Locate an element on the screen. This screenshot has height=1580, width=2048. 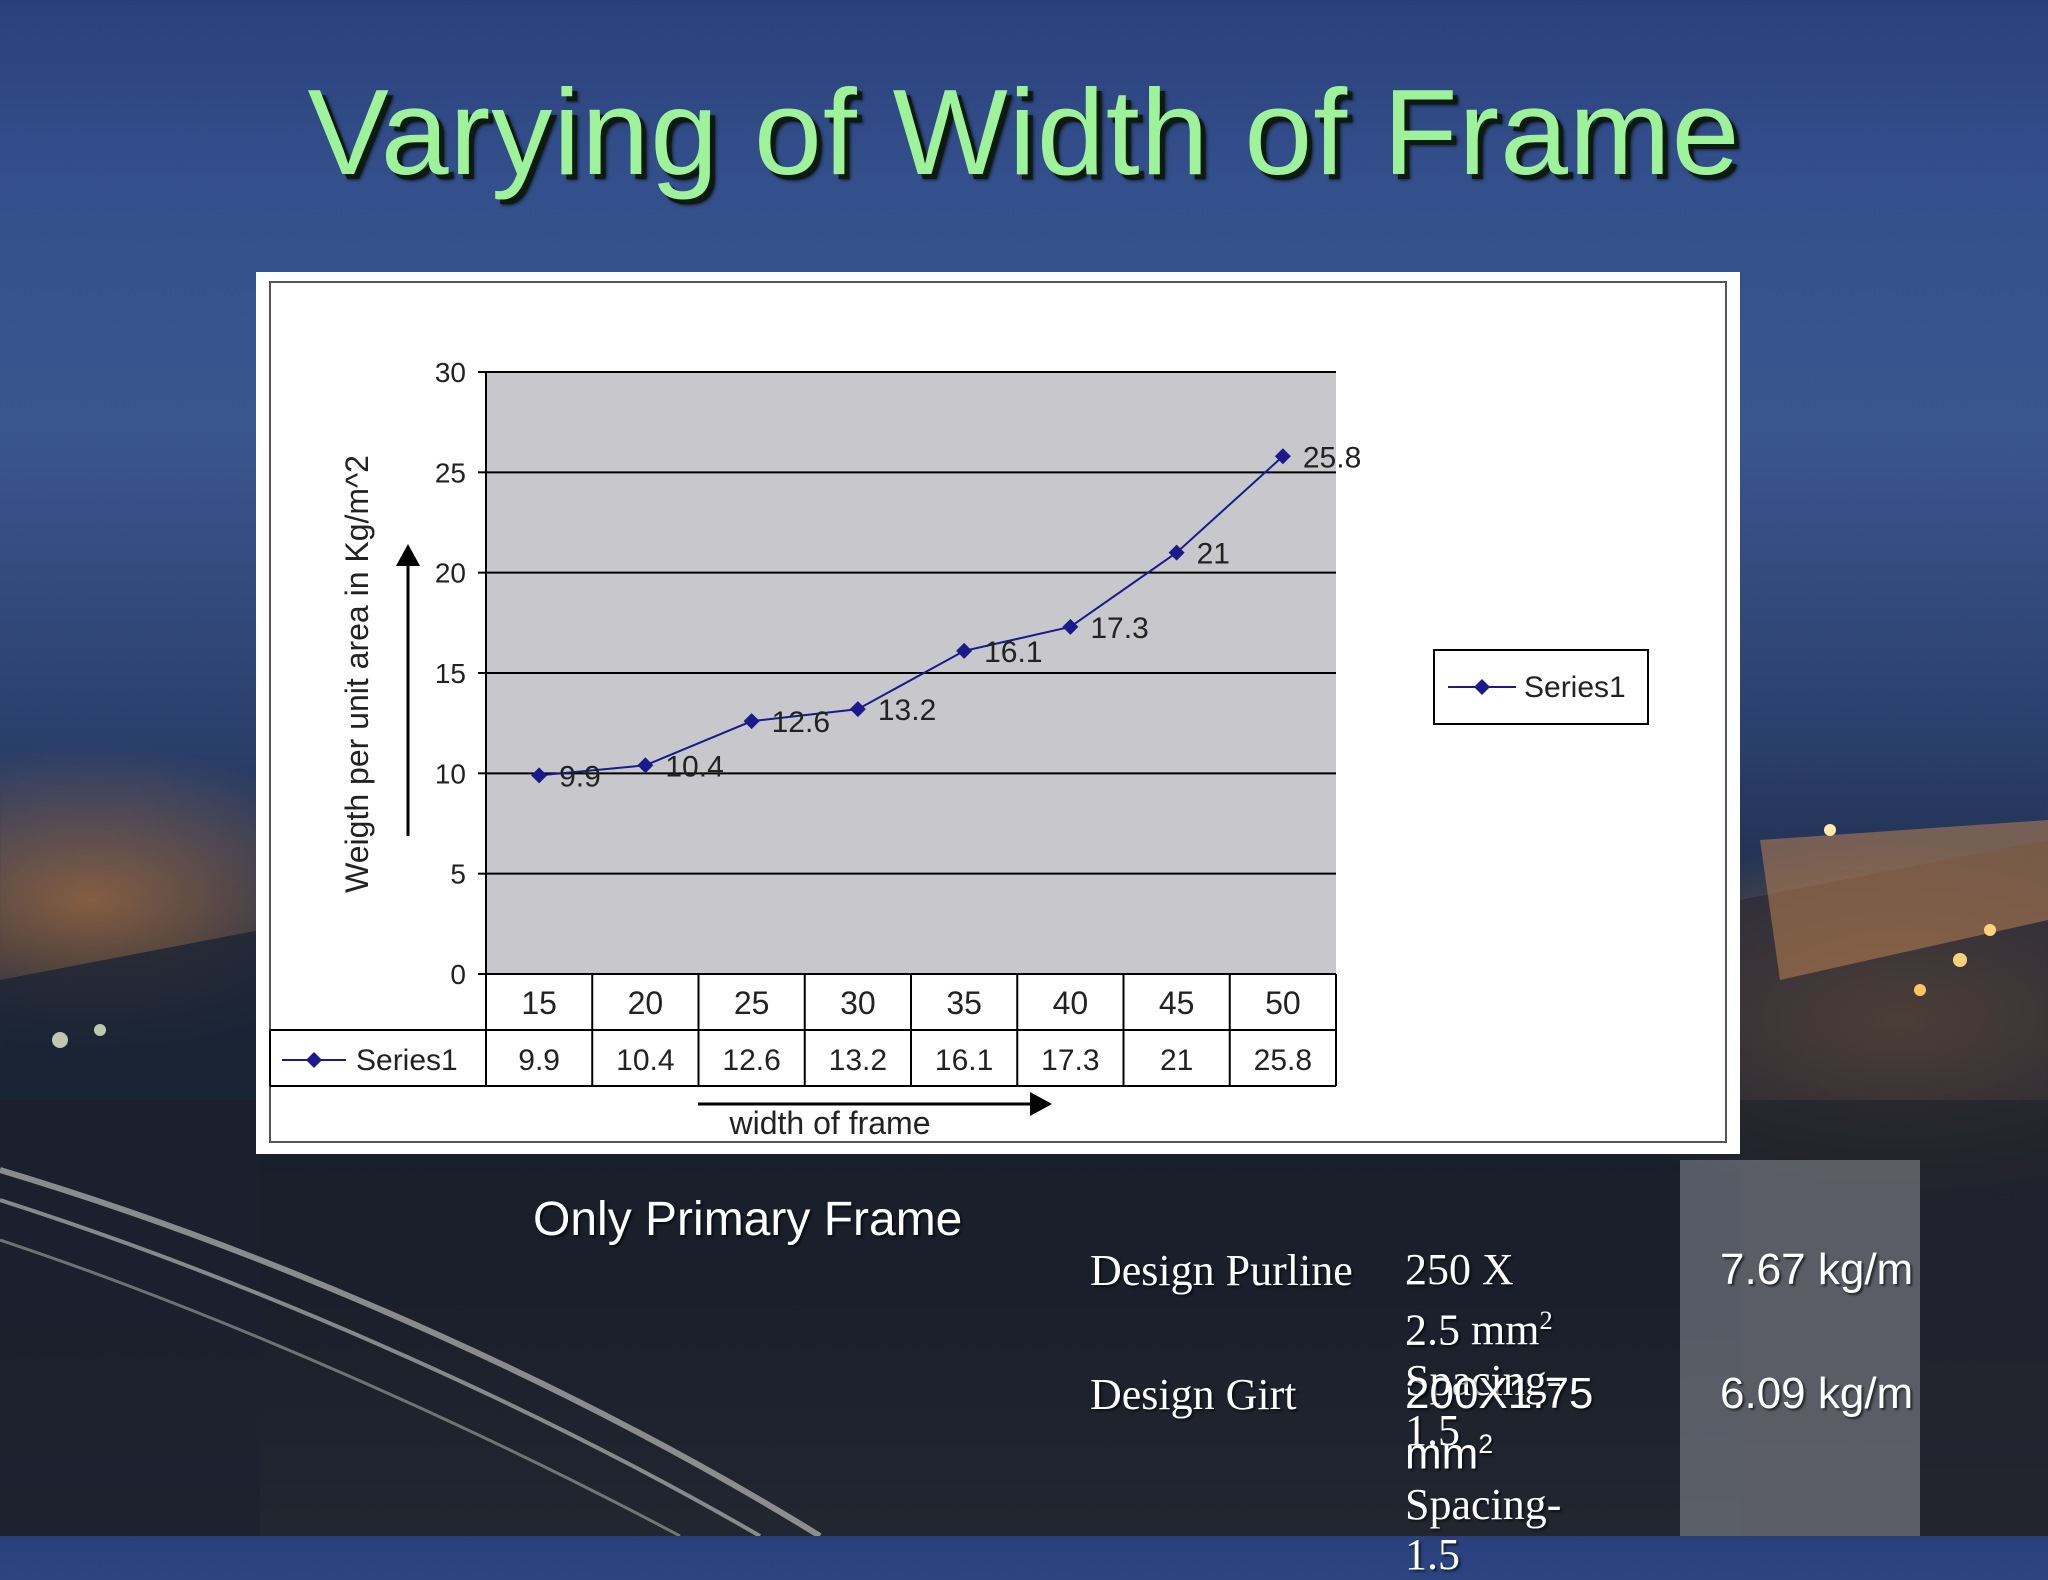
y-axis-arrow-head is located at coordinates (408, 555).